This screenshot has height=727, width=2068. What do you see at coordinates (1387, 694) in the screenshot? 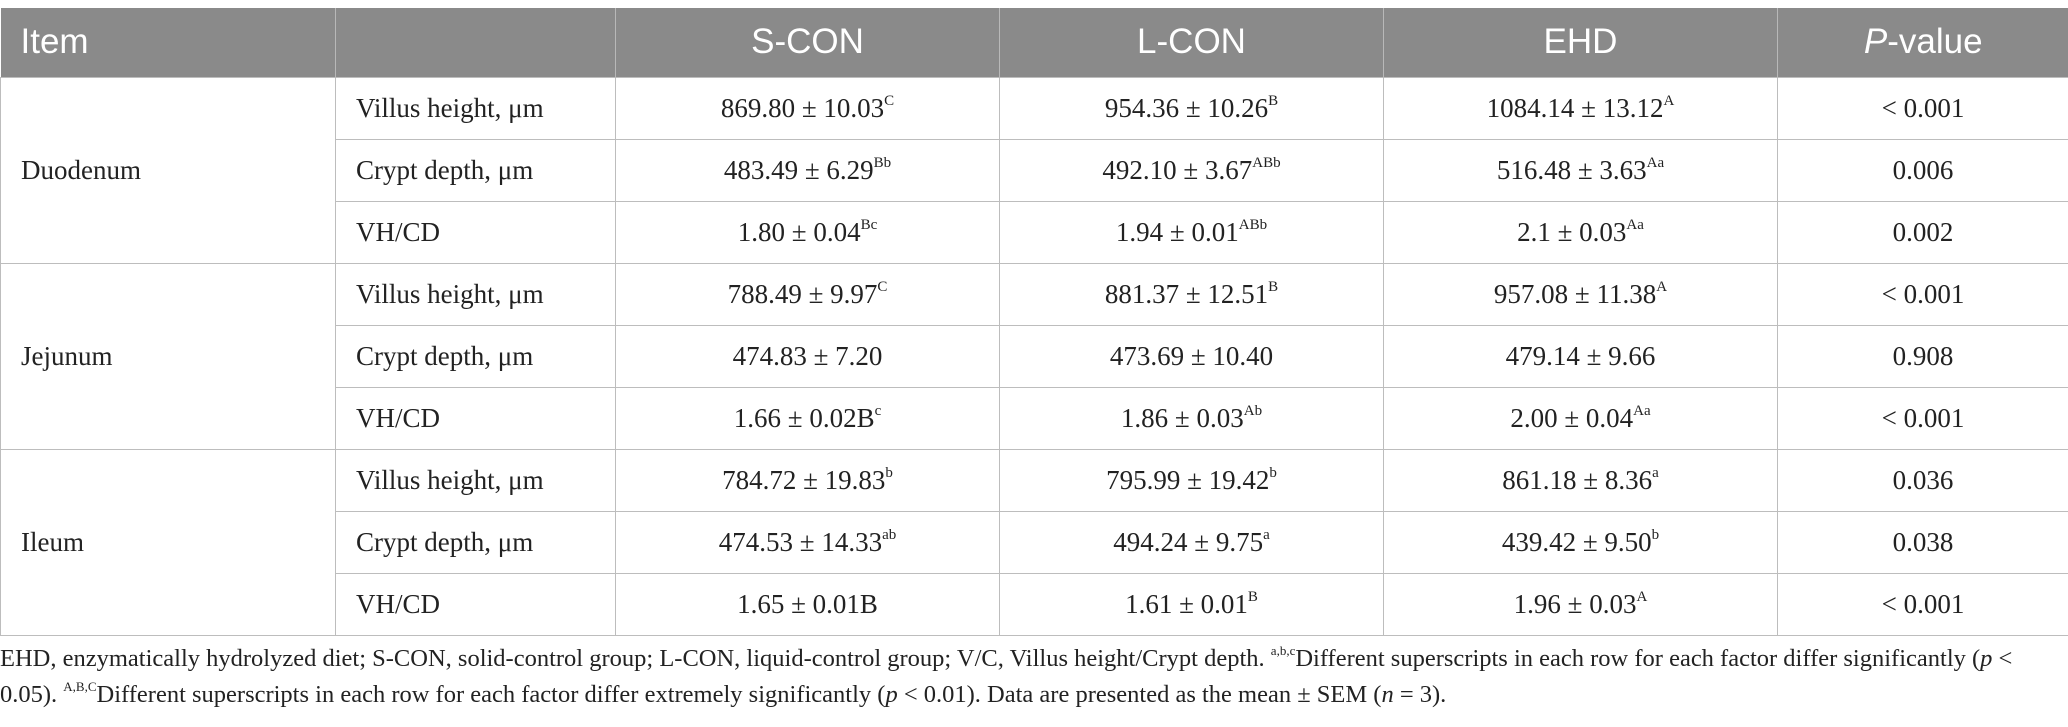
I see `footnote-n-symbol: n` at bounding box center [1387, 694].